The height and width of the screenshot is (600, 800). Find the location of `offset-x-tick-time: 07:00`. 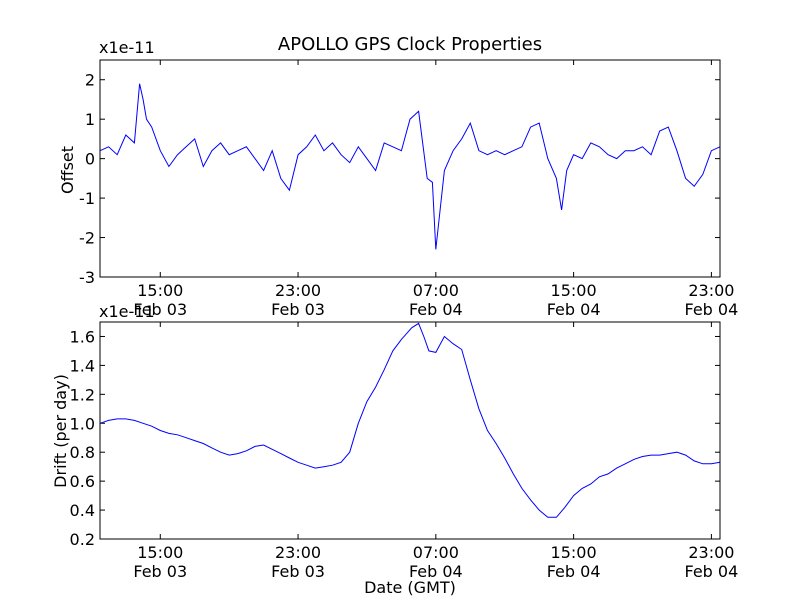

offset-x-tick-time: 07:00 is located at coordinates (436, 290).